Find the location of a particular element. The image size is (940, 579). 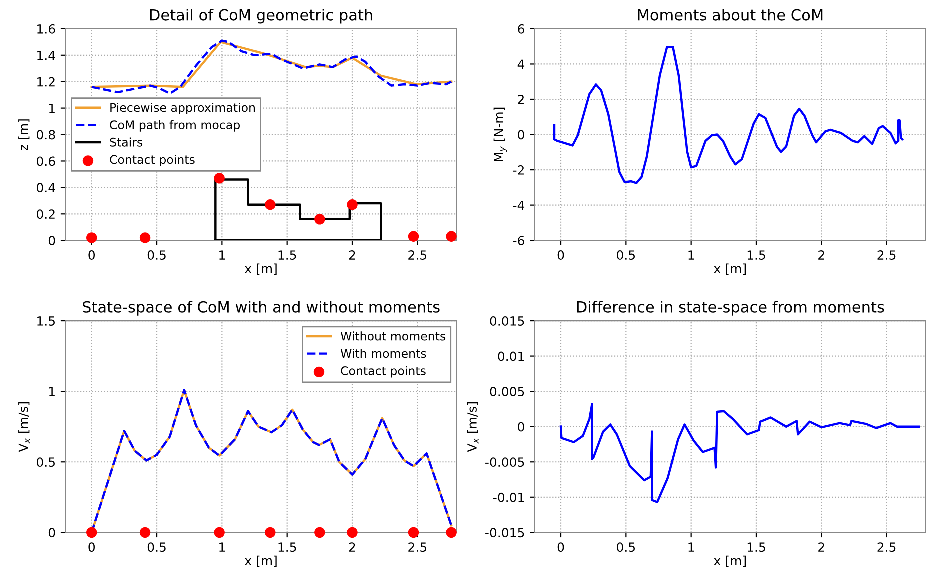

y-tick-label: 1.5 is located at coordinates (46, 321).